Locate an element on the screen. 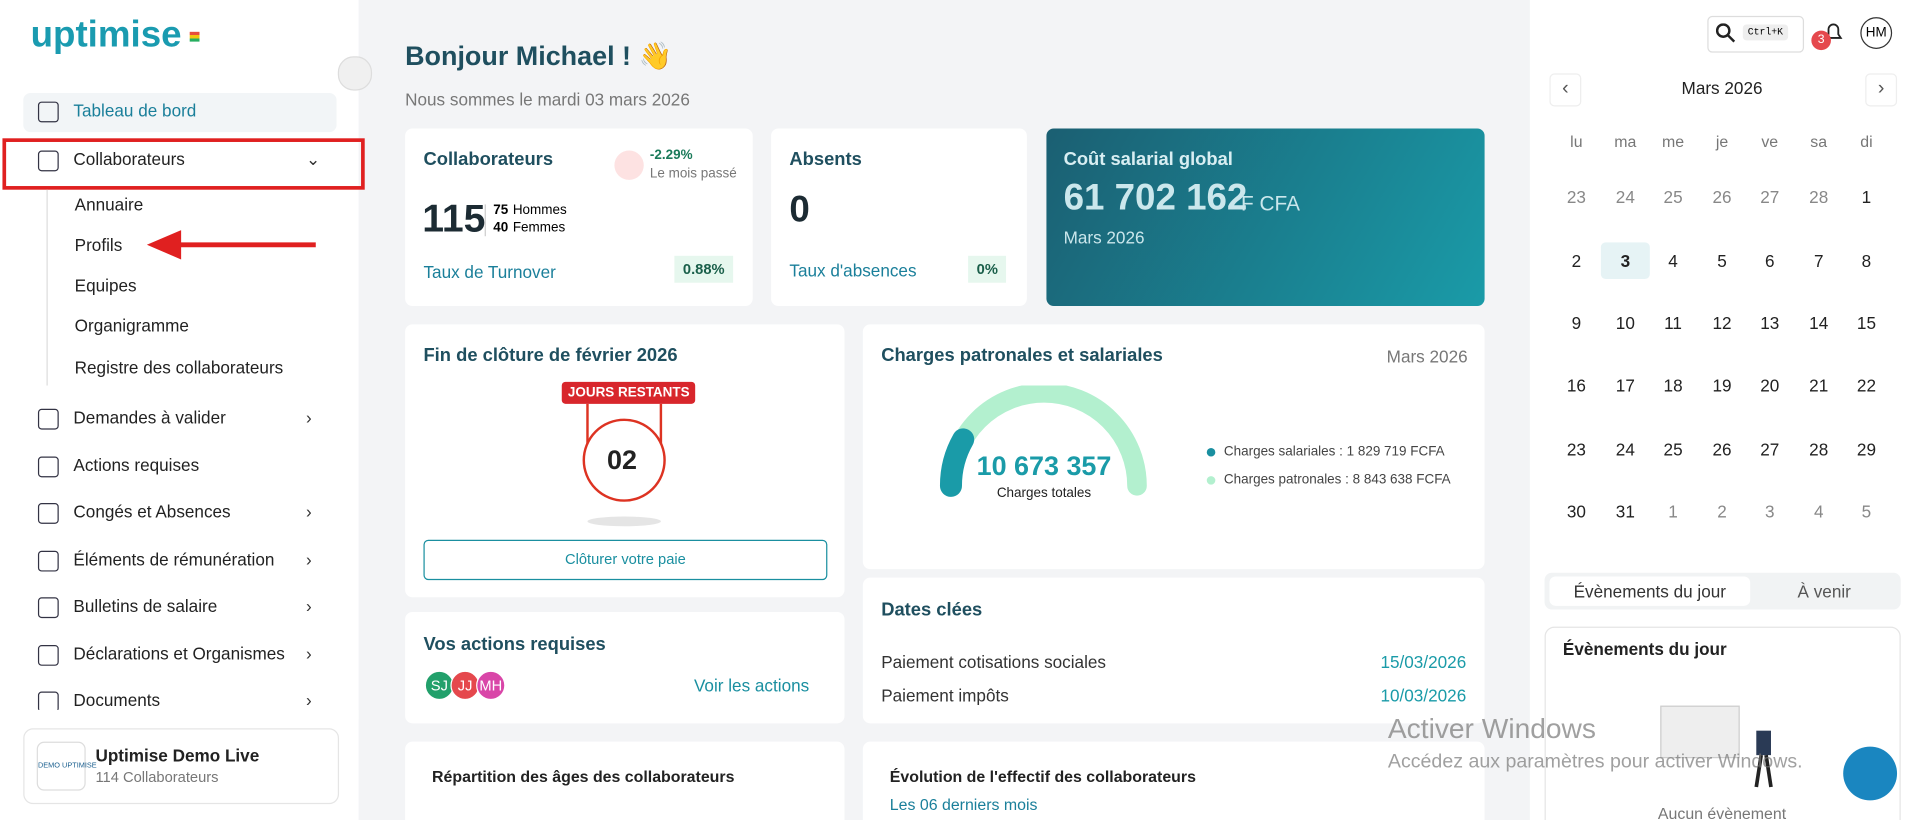 Image resolution: width=1919 pixels, height=820 pixels. tab-active: Évènements du jour is located at coordinates (1650, 591).